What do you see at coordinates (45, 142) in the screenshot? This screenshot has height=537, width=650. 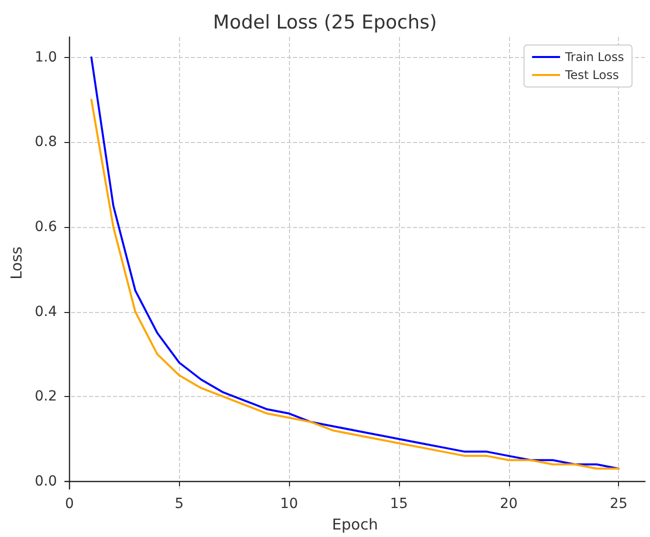 I see `y-tick-label: 0.8` at bounding box center [45, 142].